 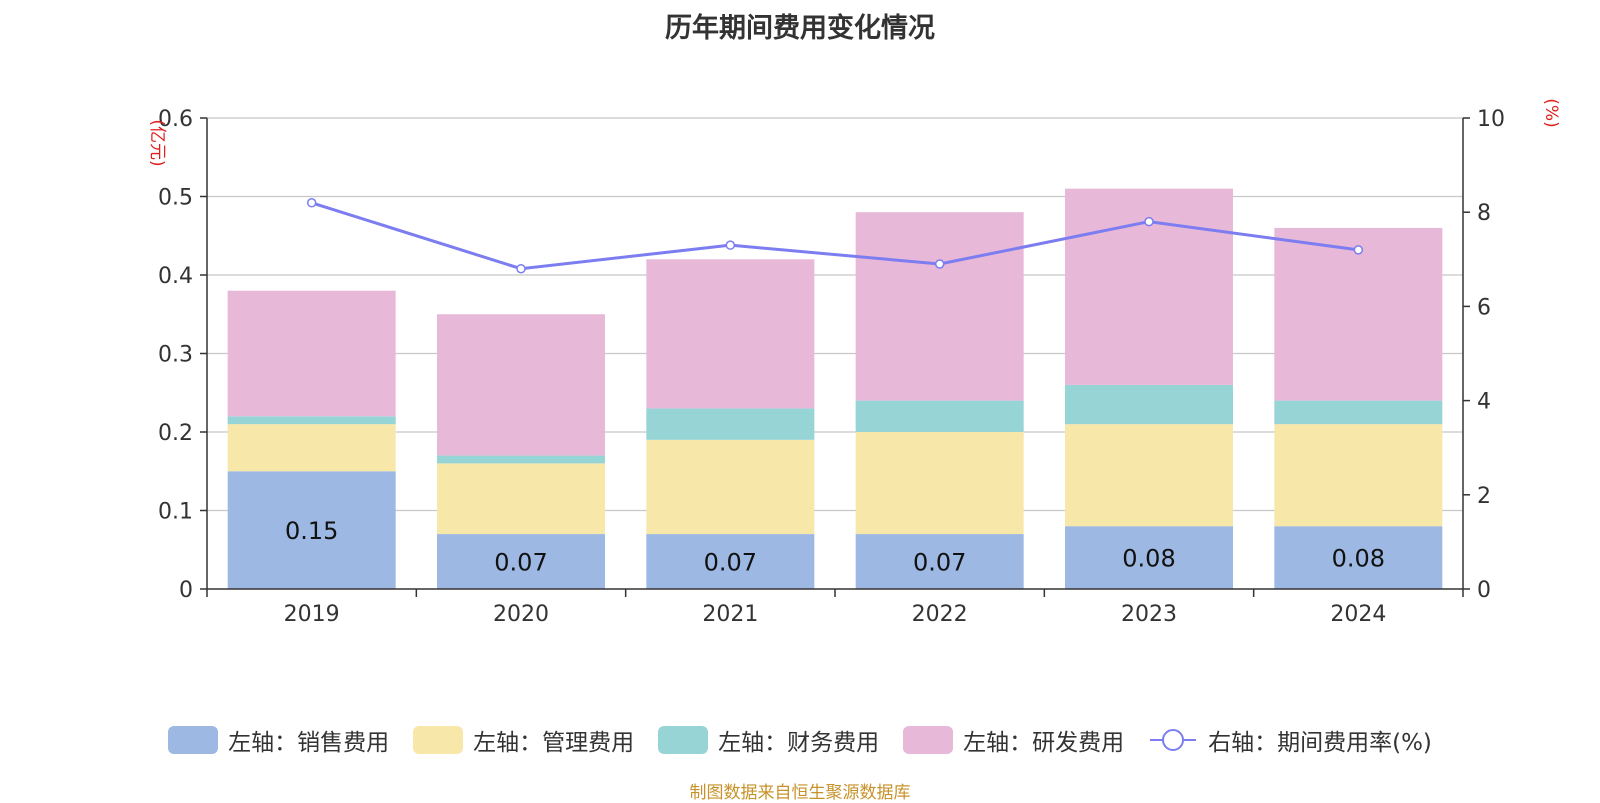 What do you see at coordinates (730, 487) in the screenshot?
I see `bar-admin-2021` at bounding box center [730, 487].